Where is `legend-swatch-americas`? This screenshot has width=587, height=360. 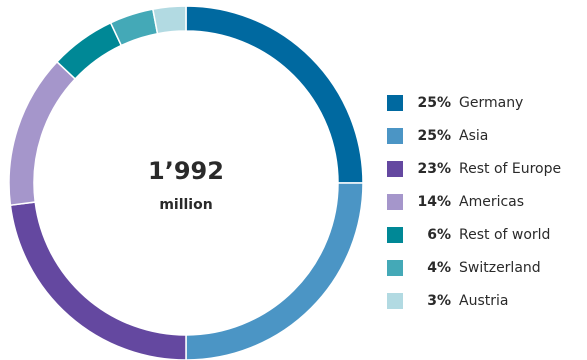 legend-swatch-americas is located at coordinates (395, 201).